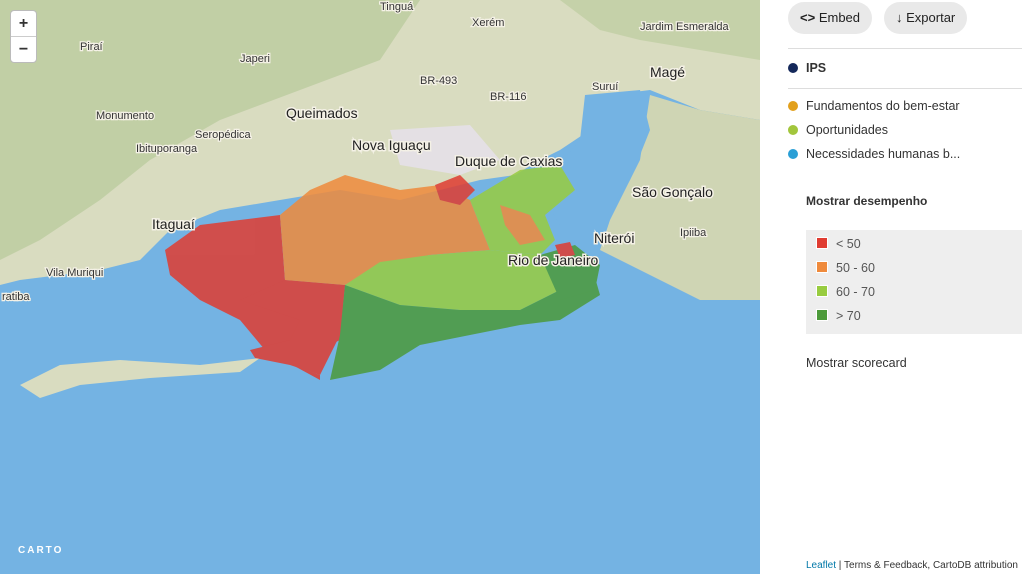 This screenshot has height=574, width=1024. I want to click on performance-toggle: Mostrar desempenho, so click(867, 201).